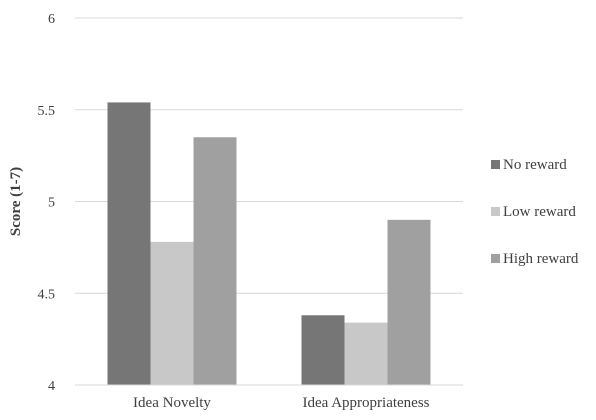 This screenshot has height=420, width=596. Describe the element at coordinates (365, 403) in the screenshot. I see `x-category-label: Idea Appropriateness` at that location.